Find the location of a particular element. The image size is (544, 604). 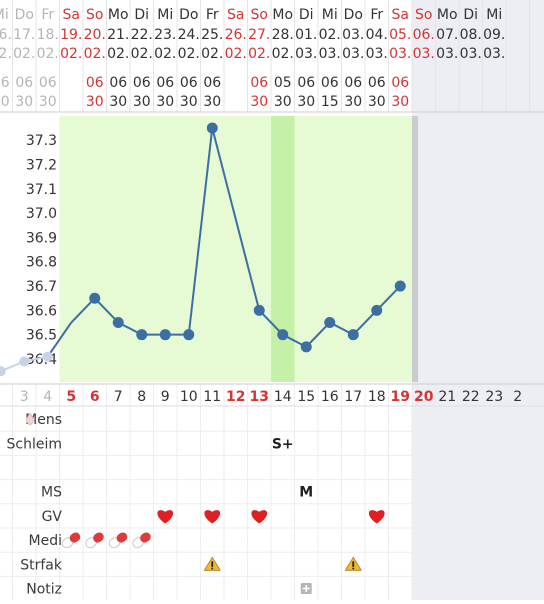

cycle-day-number: 16 is located at coordinates (330, 397).